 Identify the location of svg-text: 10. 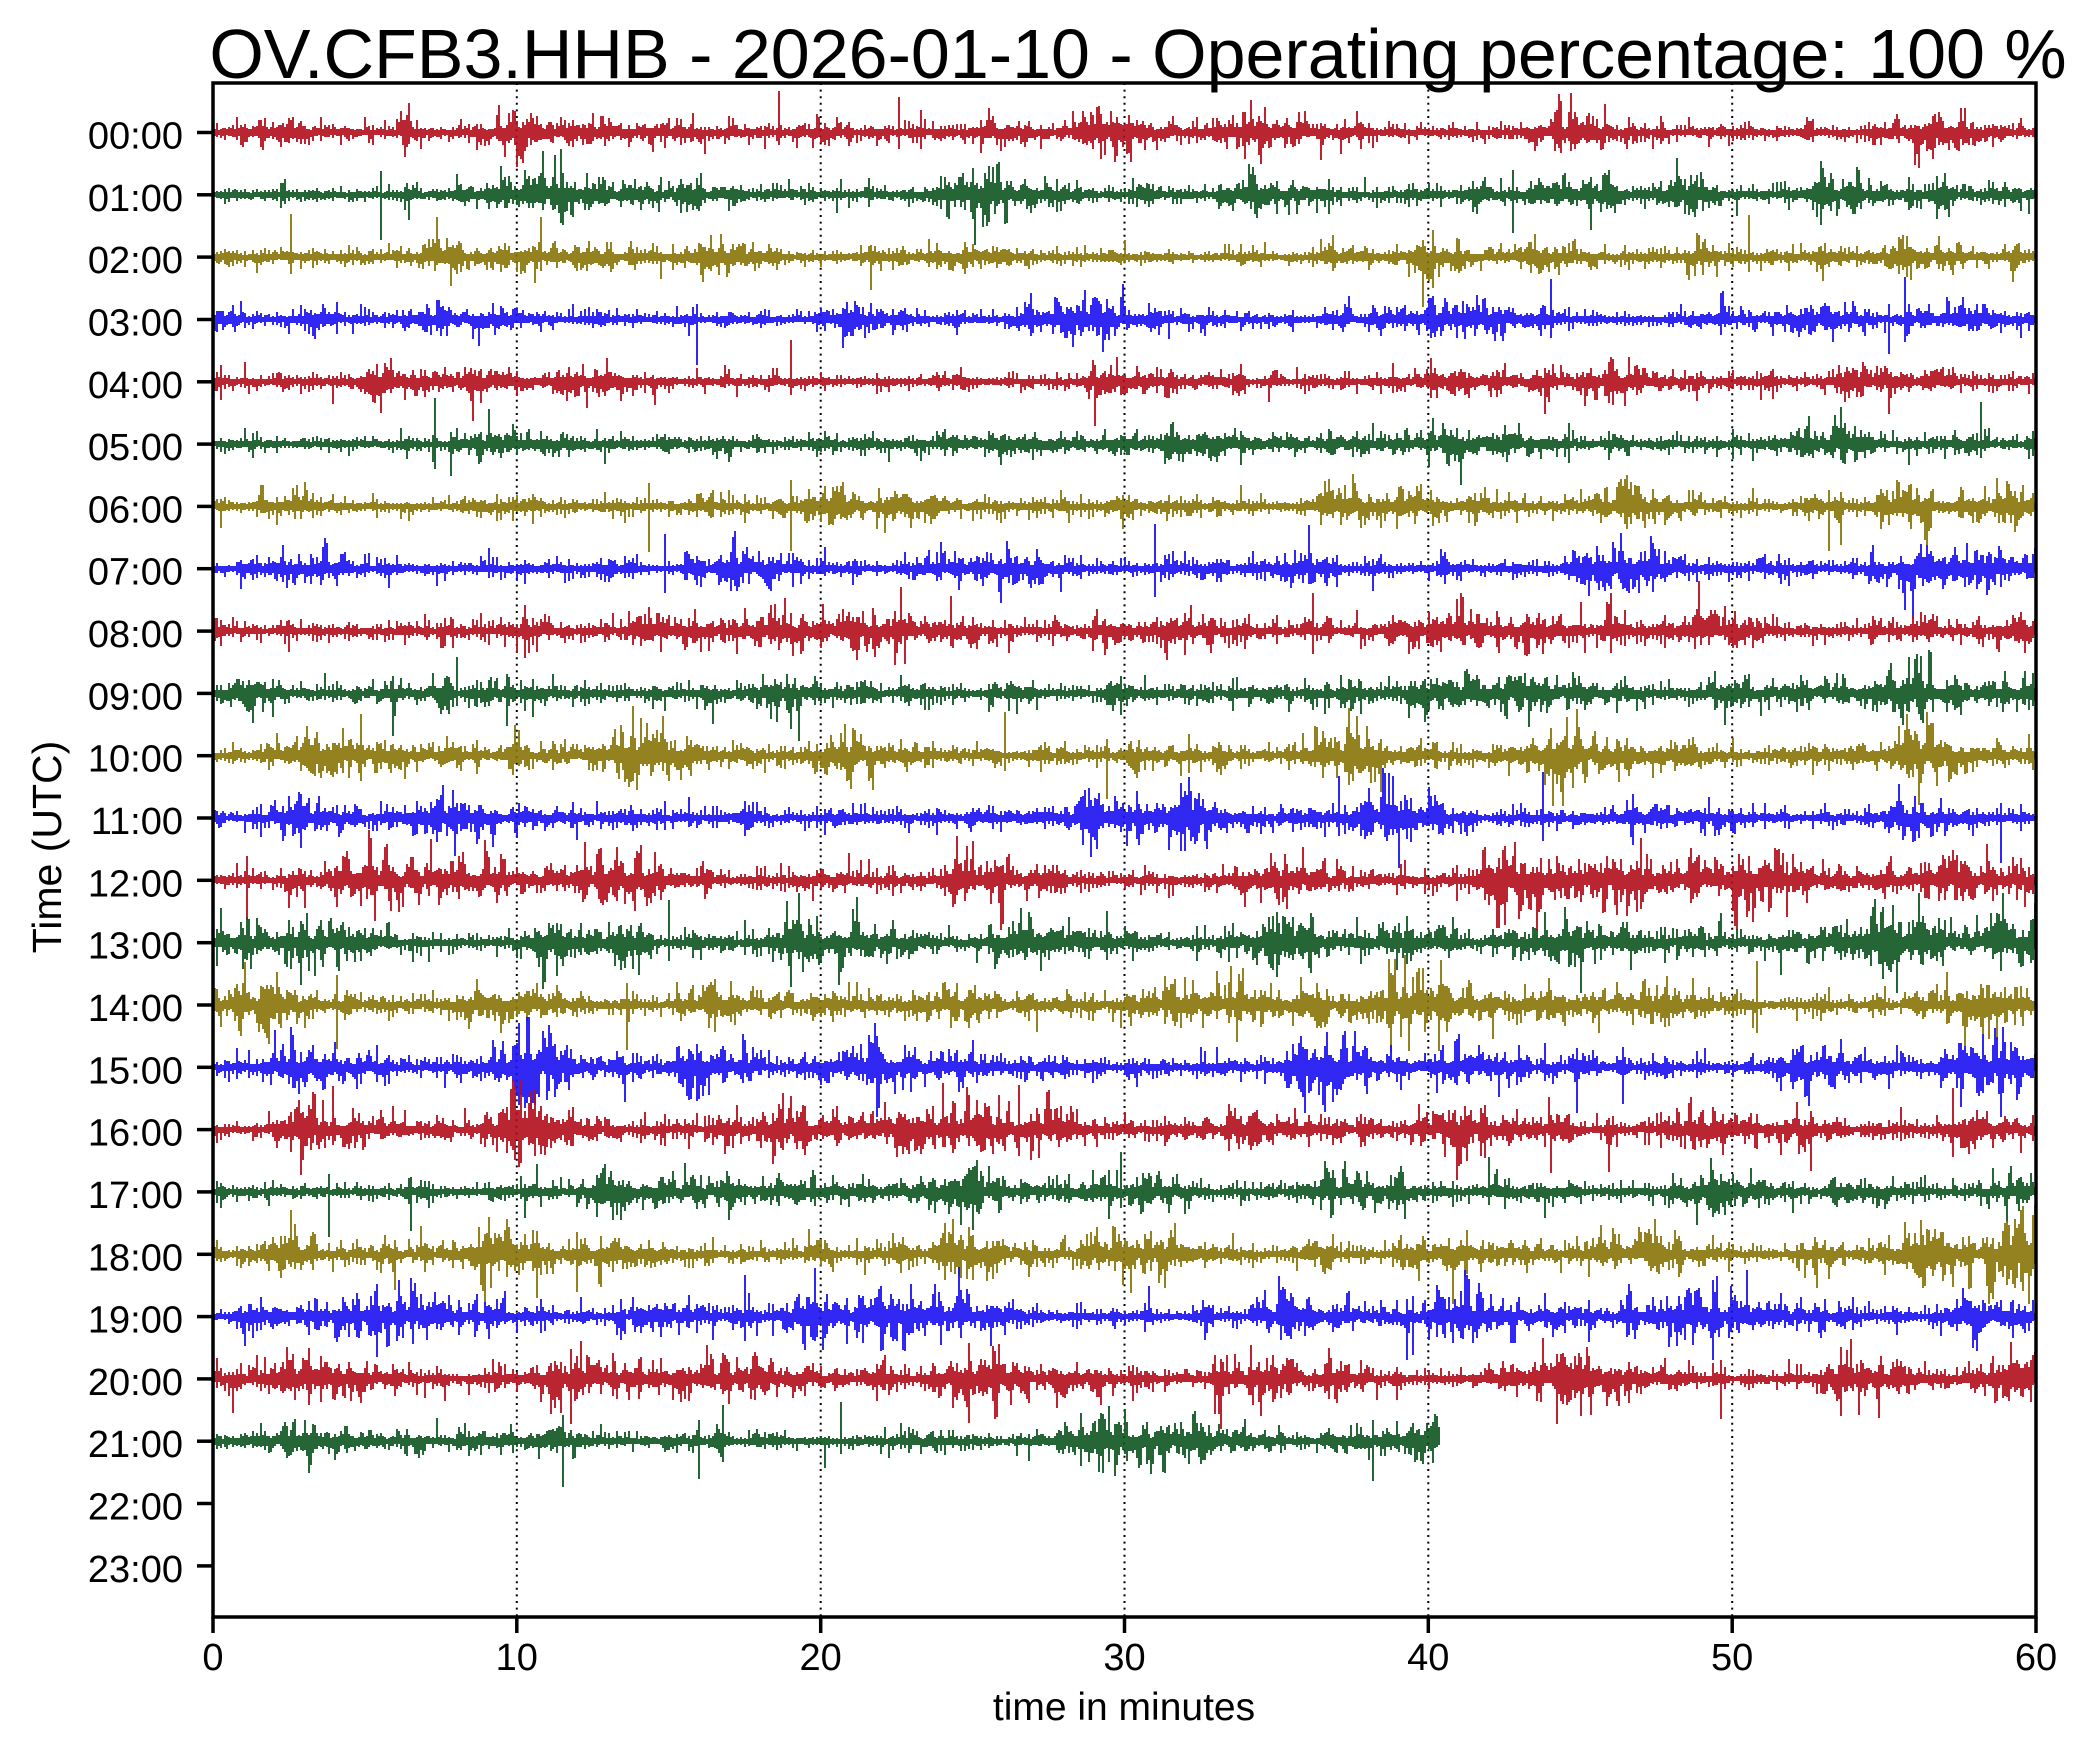
(517, 1658).